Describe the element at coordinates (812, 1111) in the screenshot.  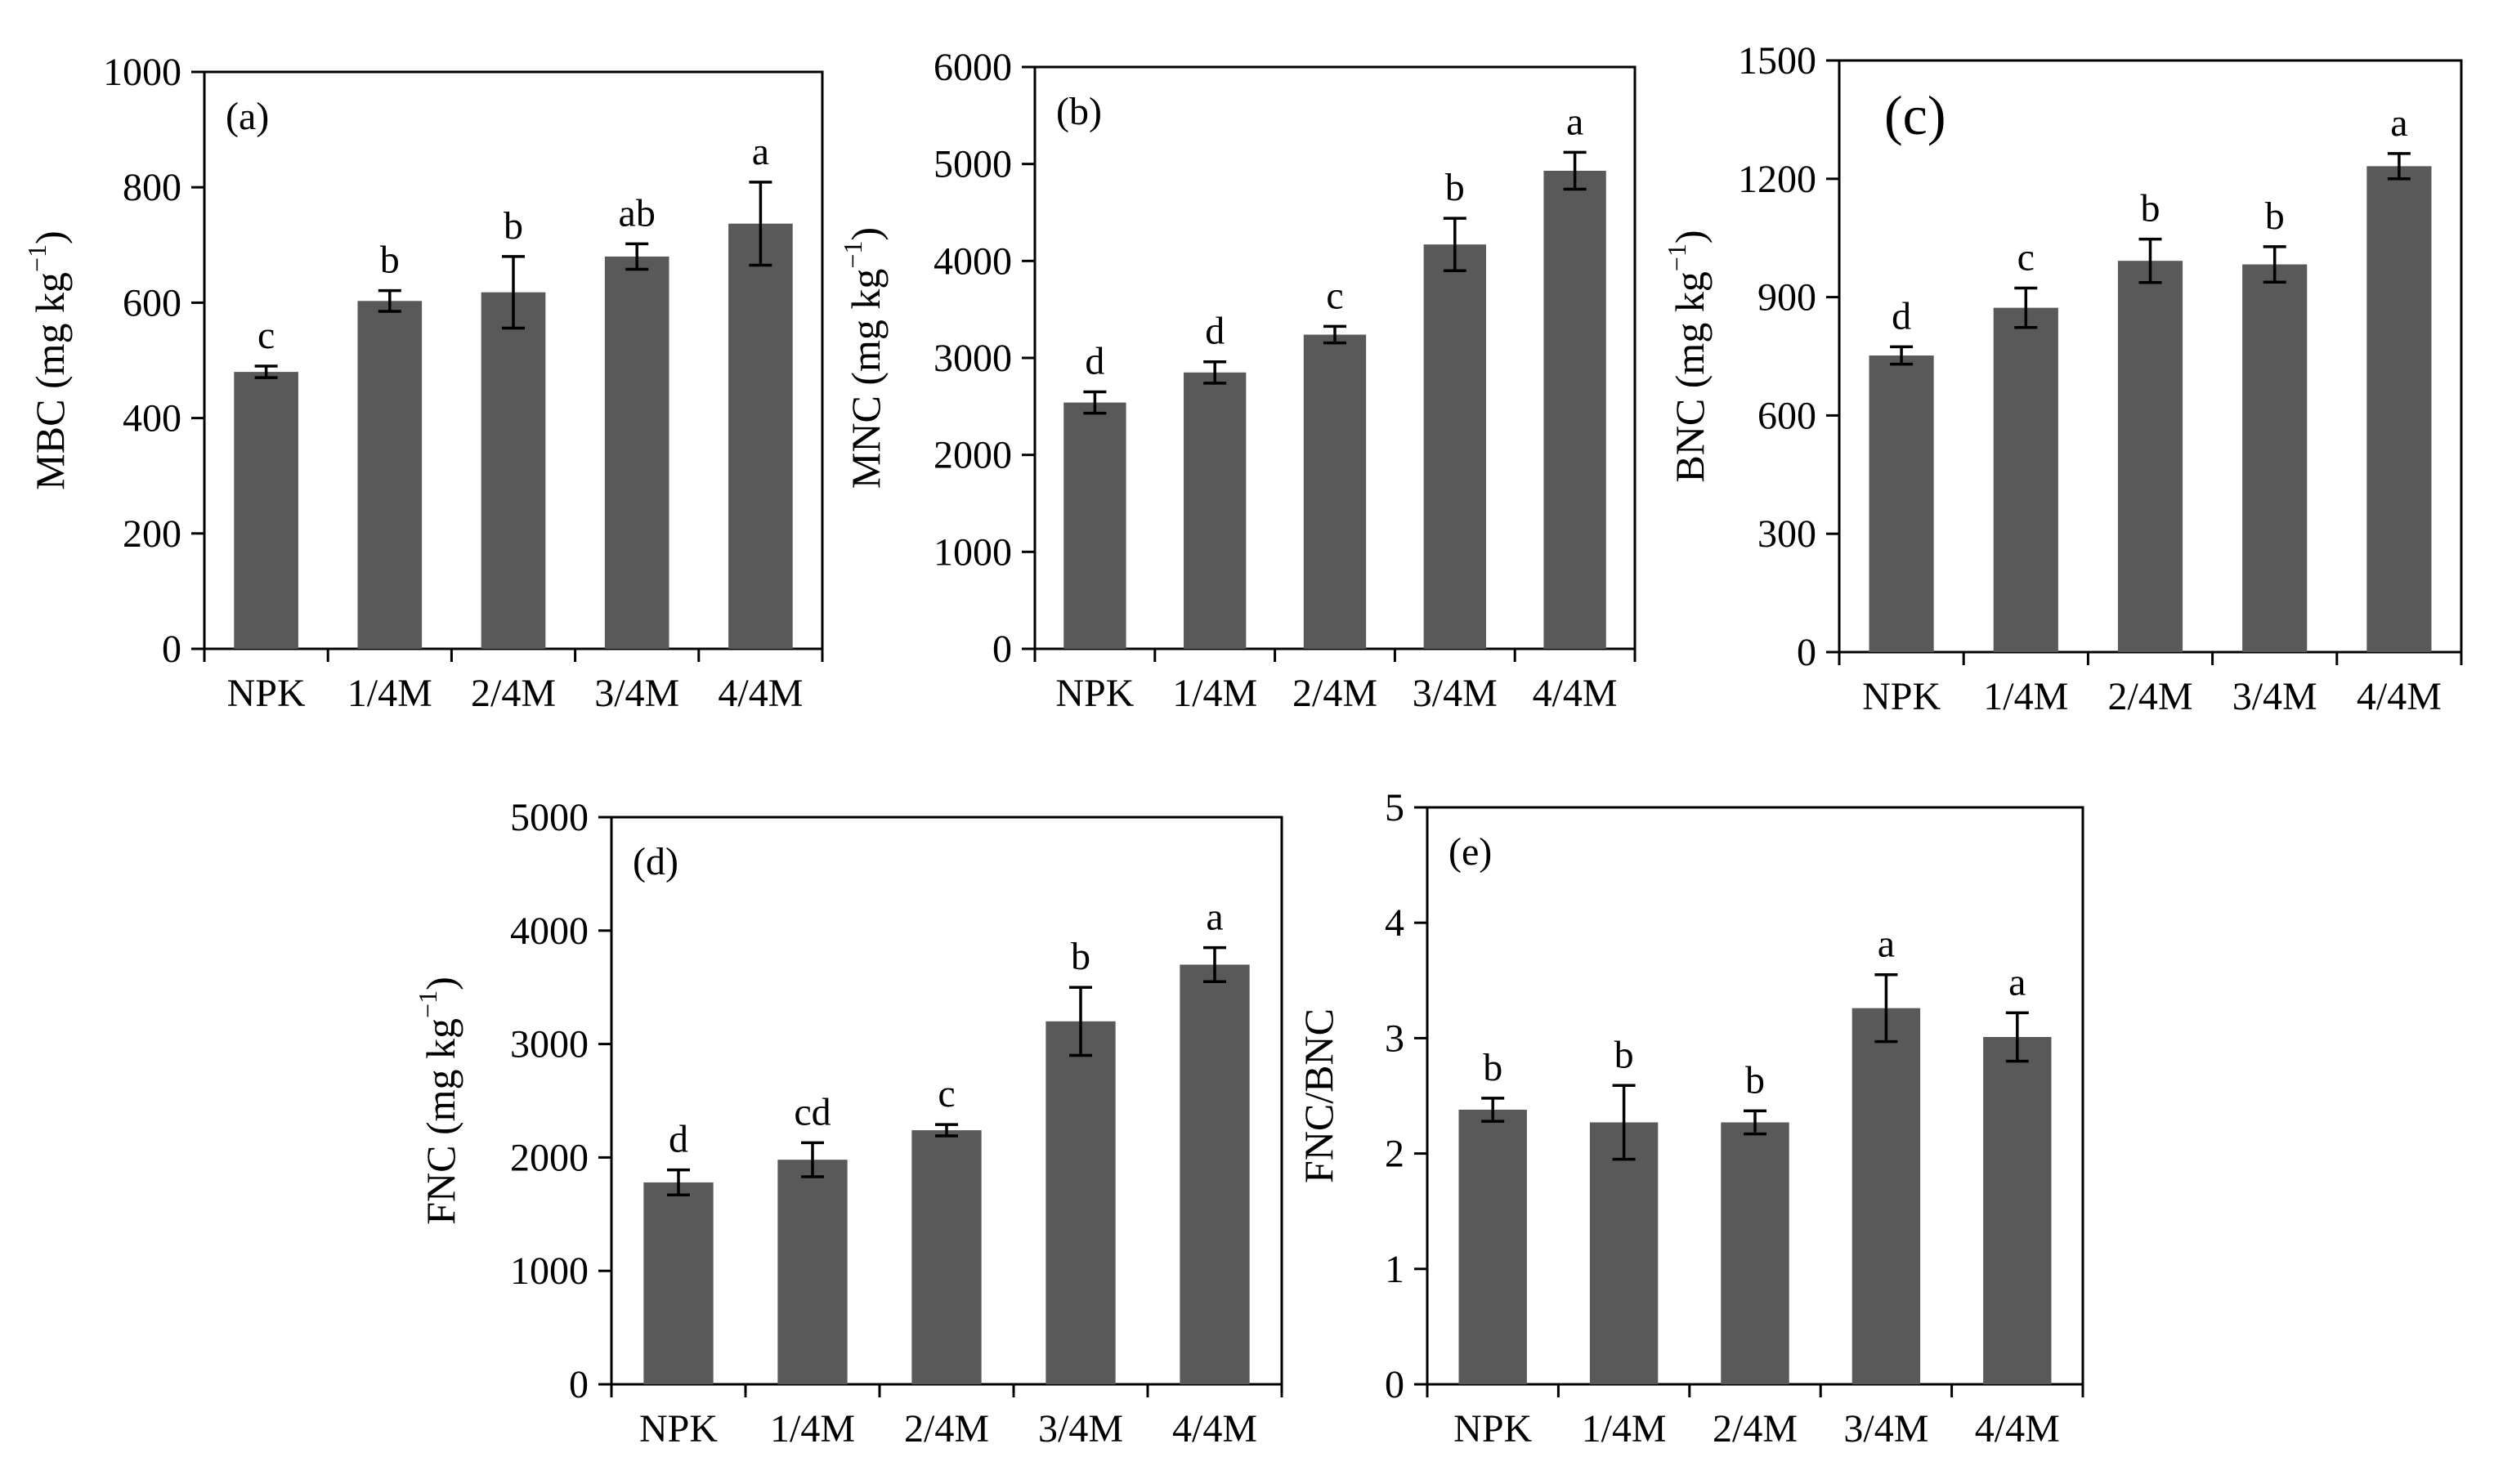
I see `significance-label: cd` at that location.